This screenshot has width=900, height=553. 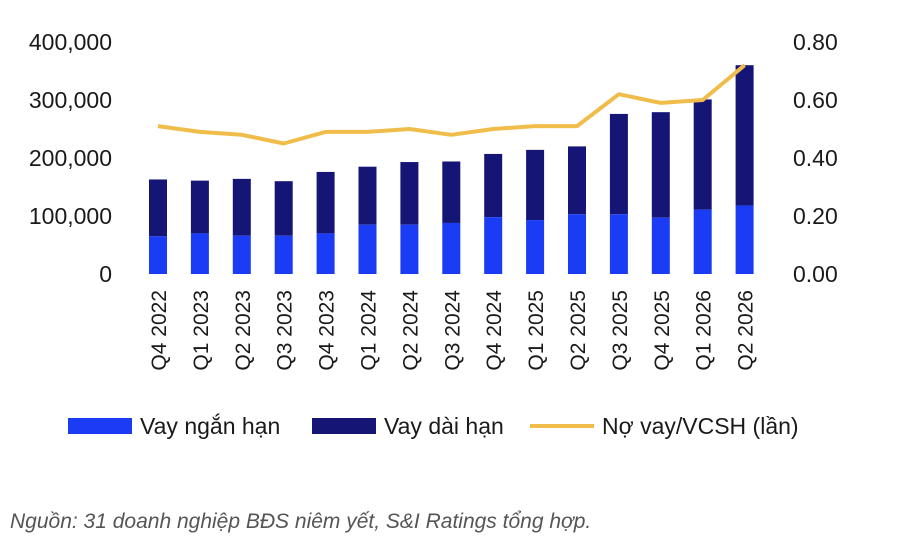 What do you see at coordinates (815, 100) in the screenshot?
I see `right-tick-label: 0.60` at bounding box center [815, 100].